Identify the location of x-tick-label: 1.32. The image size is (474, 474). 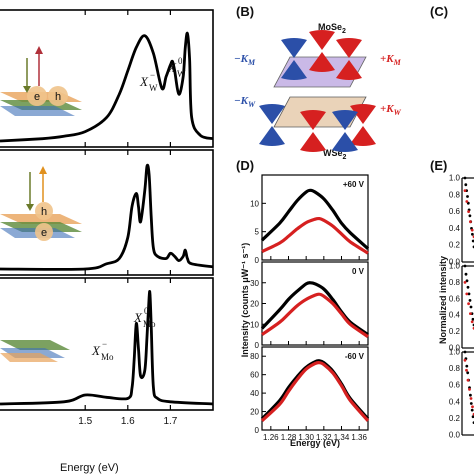
(324, 437).